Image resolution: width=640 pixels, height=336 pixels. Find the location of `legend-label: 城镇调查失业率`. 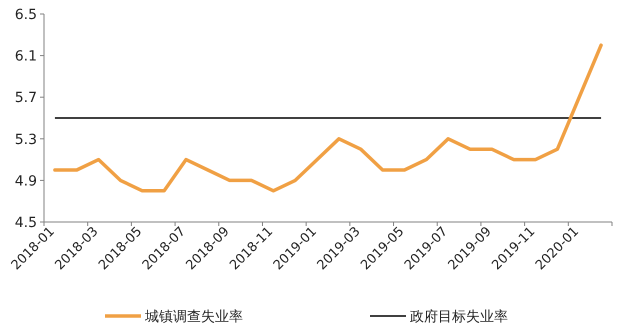

legend-label: 城镇调查失业率 is located at coordinates (193, 317).